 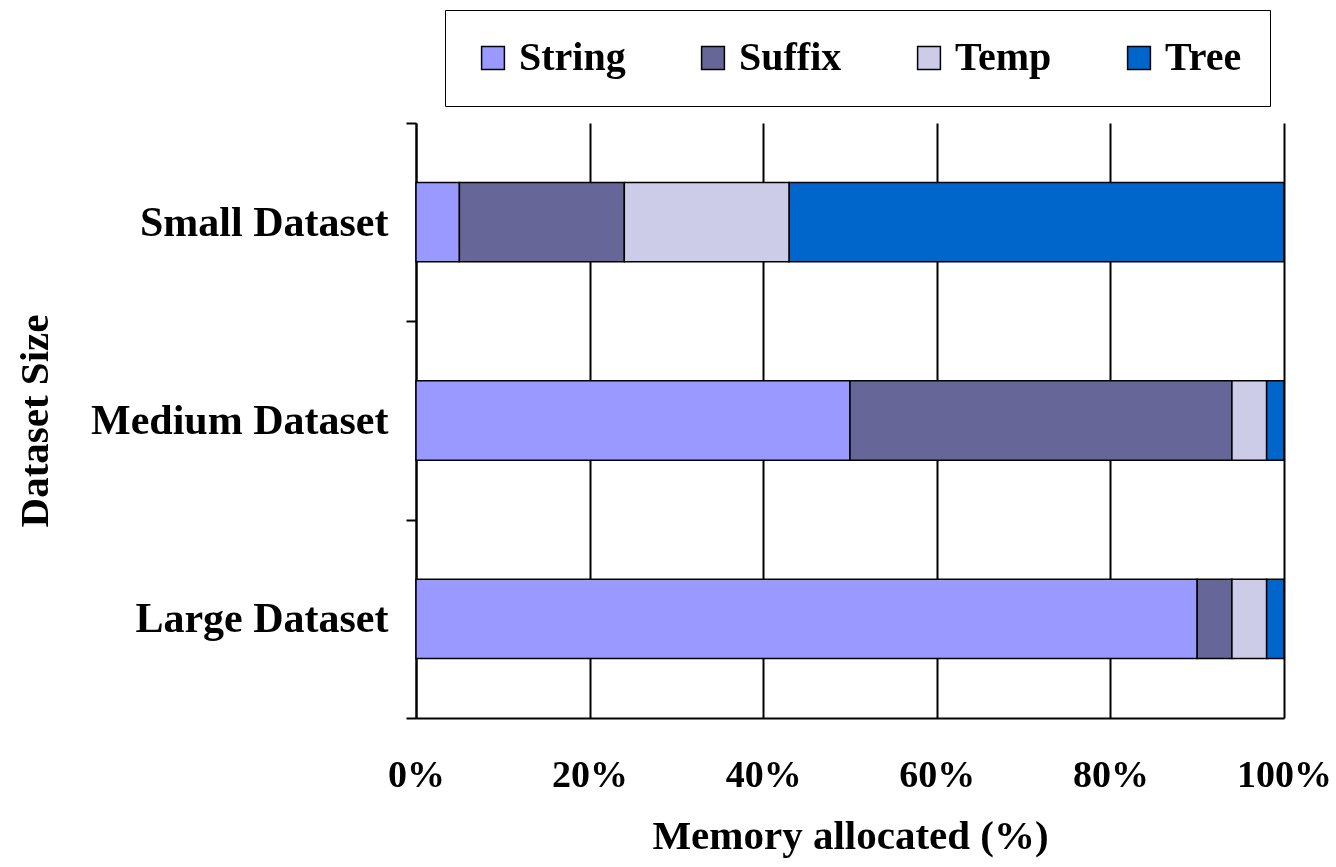 What do you see at coordinates (240, 420) in the screenshot?
I see `y-tick-label: Medium Dataset` at bounding box center [240, 420].